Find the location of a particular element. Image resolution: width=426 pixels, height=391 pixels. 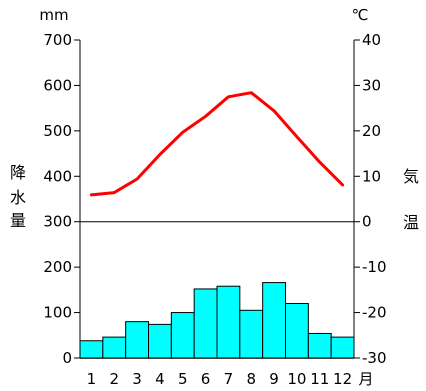

x-tick-label-6: 6 is located at coordinates (206, 379).